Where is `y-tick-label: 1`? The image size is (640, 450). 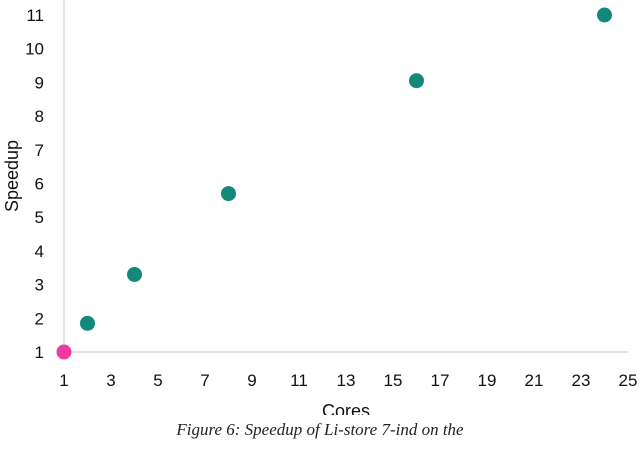
y-tick-label: 1 is located at coordinates (39, 352).